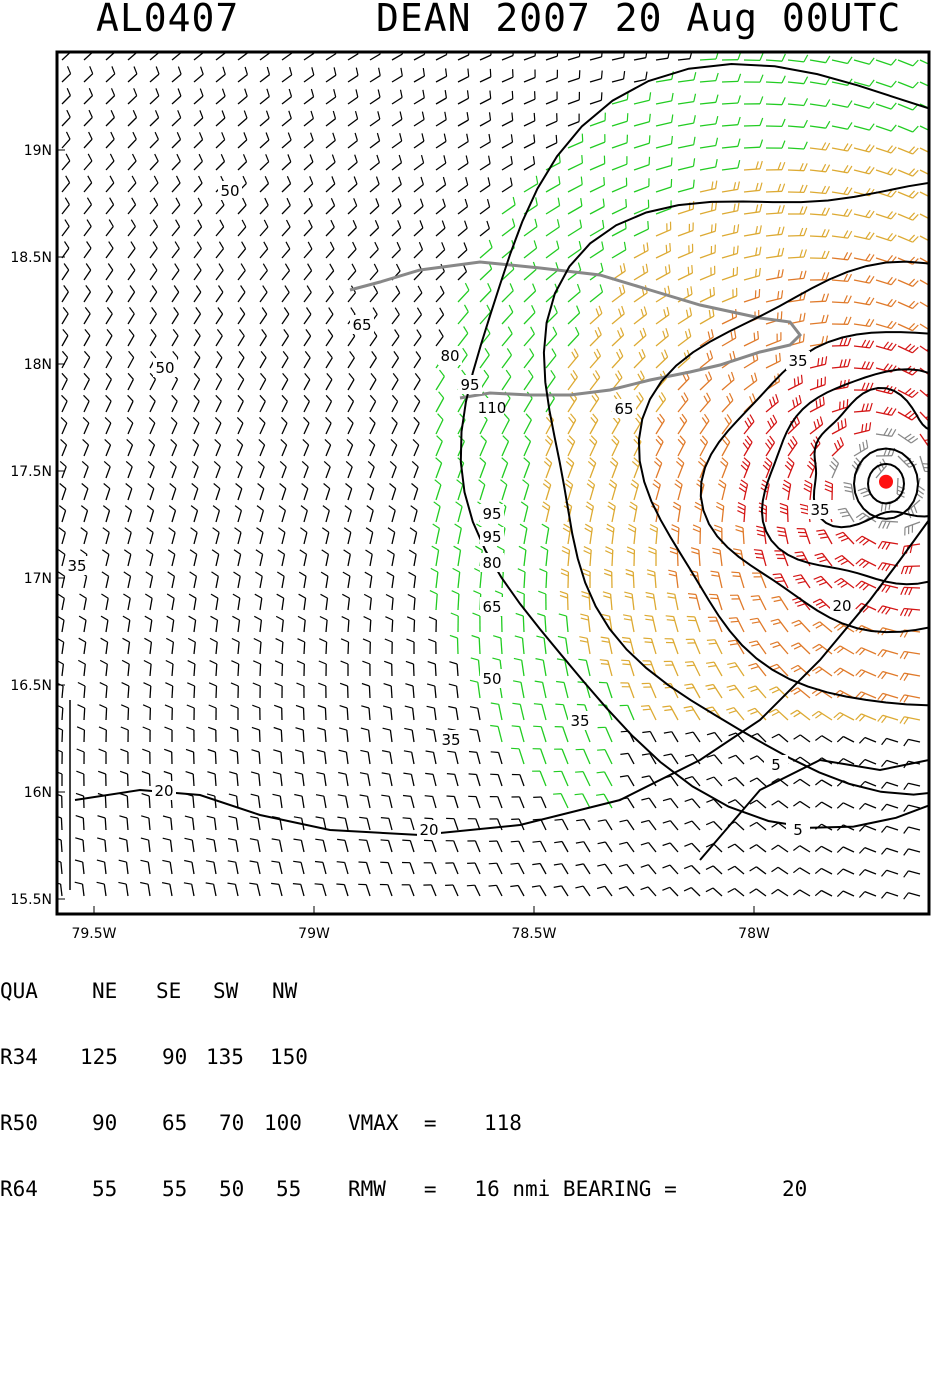  What do you see at coordinates (533, 934) in the screenshot?
I see `lon-tick-label: 78.5W` at bounding box center [533, 934].